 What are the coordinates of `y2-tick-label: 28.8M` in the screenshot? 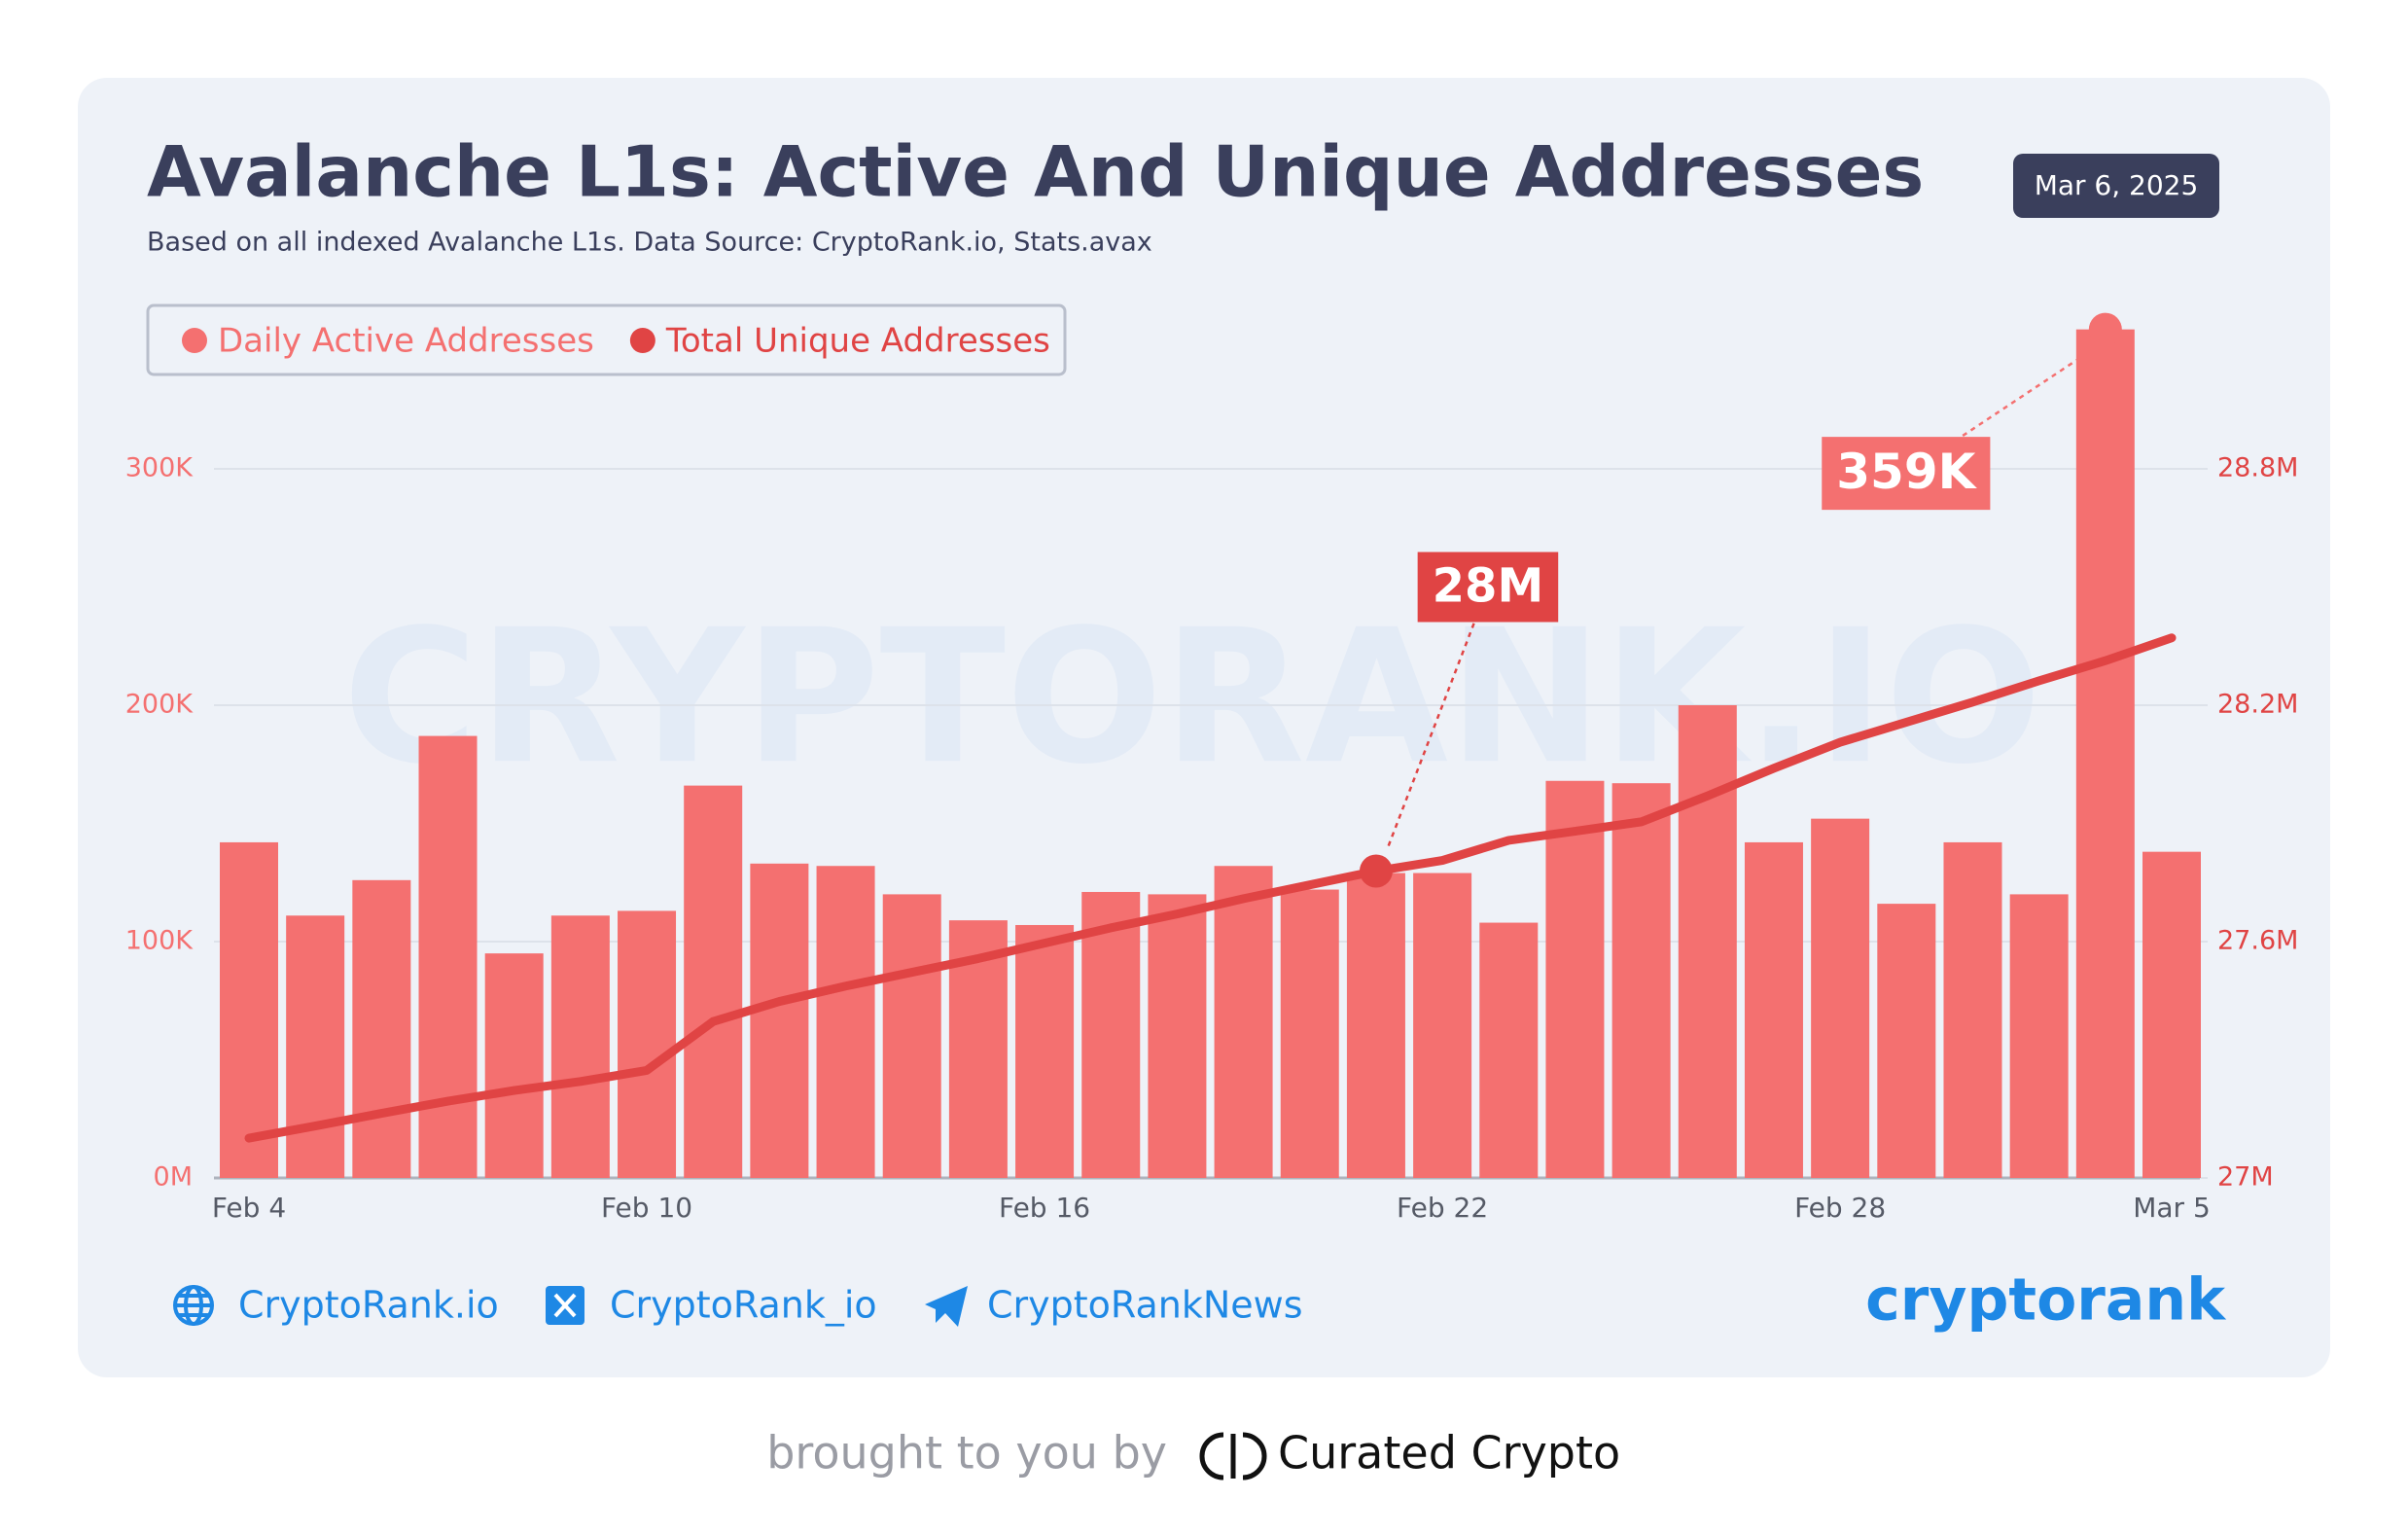 It's located at (2257, 468).